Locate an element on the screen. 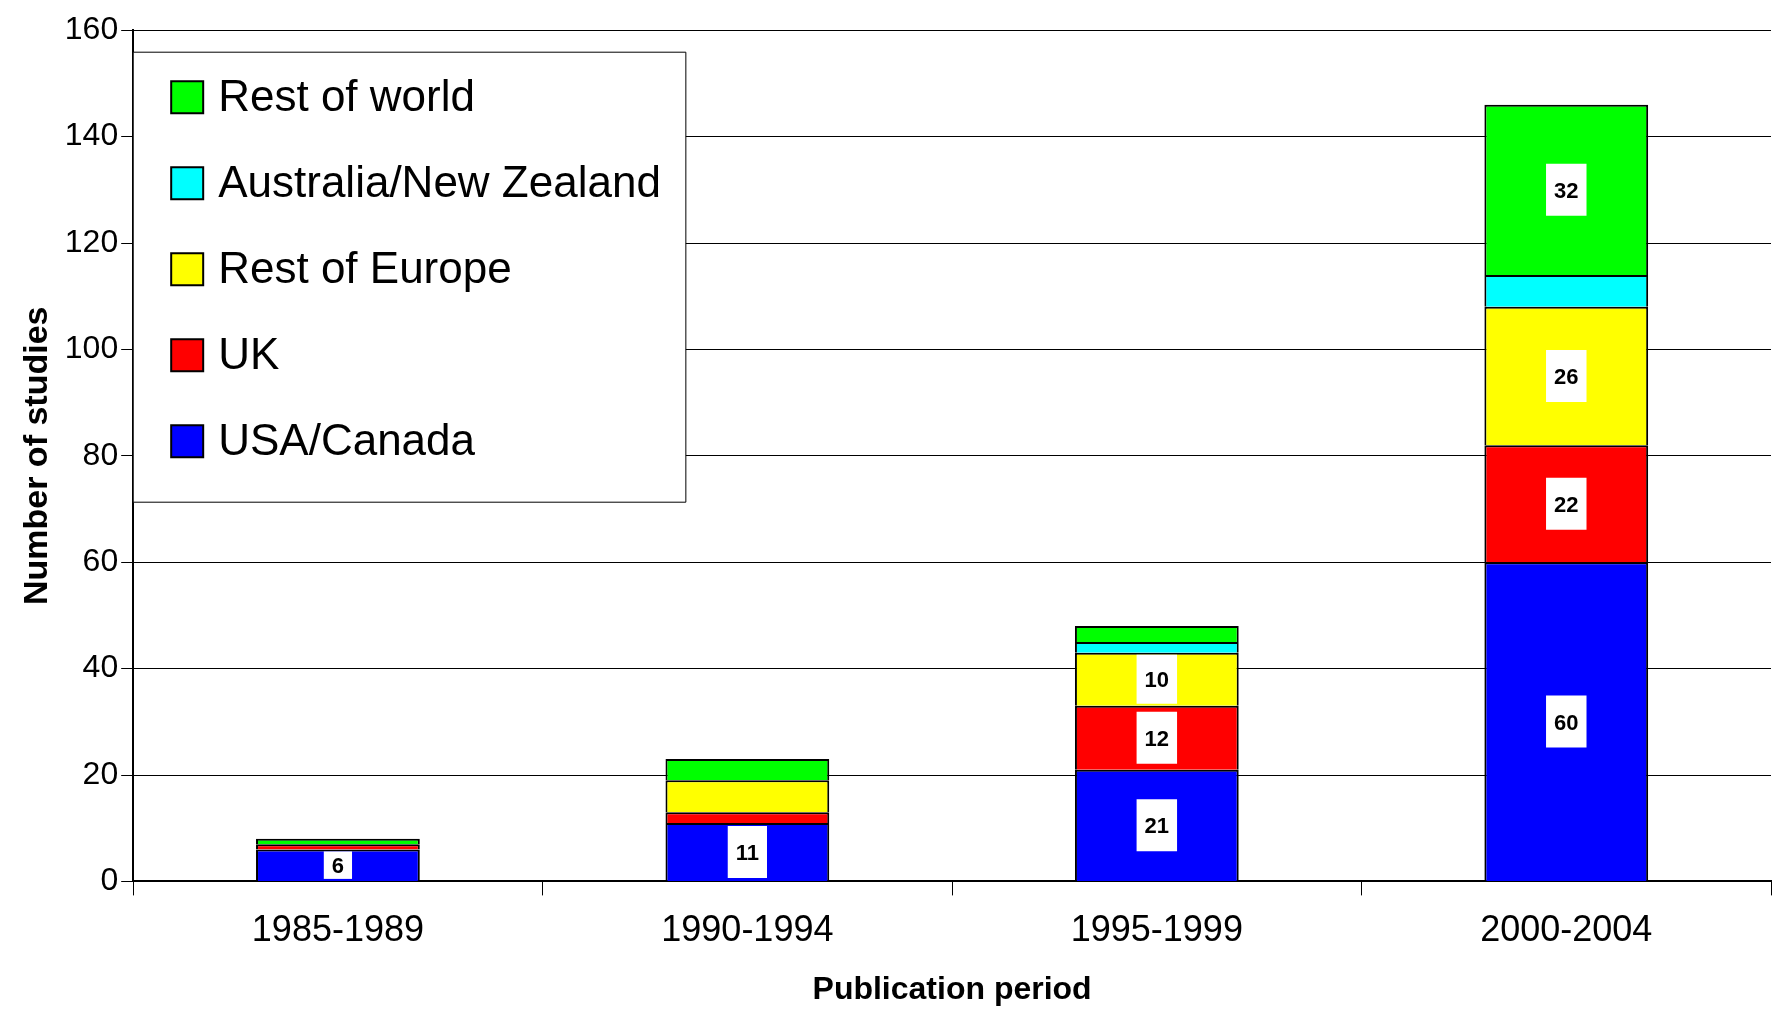  data-label: 10 is located at coordinates (1157, 680).